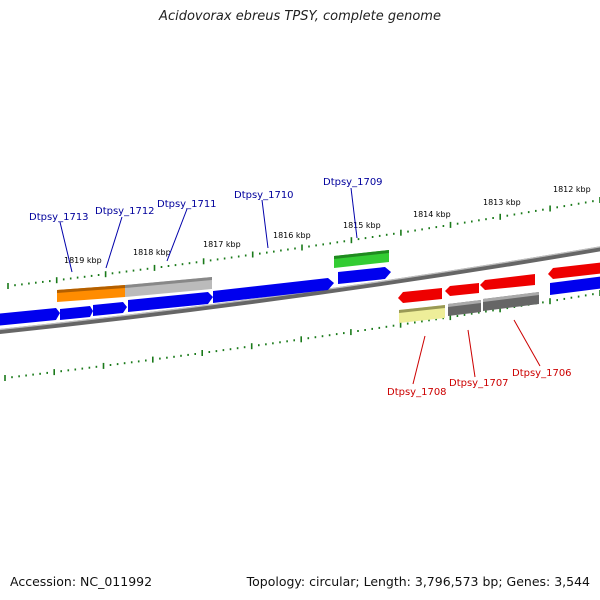 This screenshot has width=600, height=600. What do you see at coordinates (417, 392) in the screenshot?
I see `label-dtpsy-1708: Dtpsy_1708` at bounding box center [417, 392].